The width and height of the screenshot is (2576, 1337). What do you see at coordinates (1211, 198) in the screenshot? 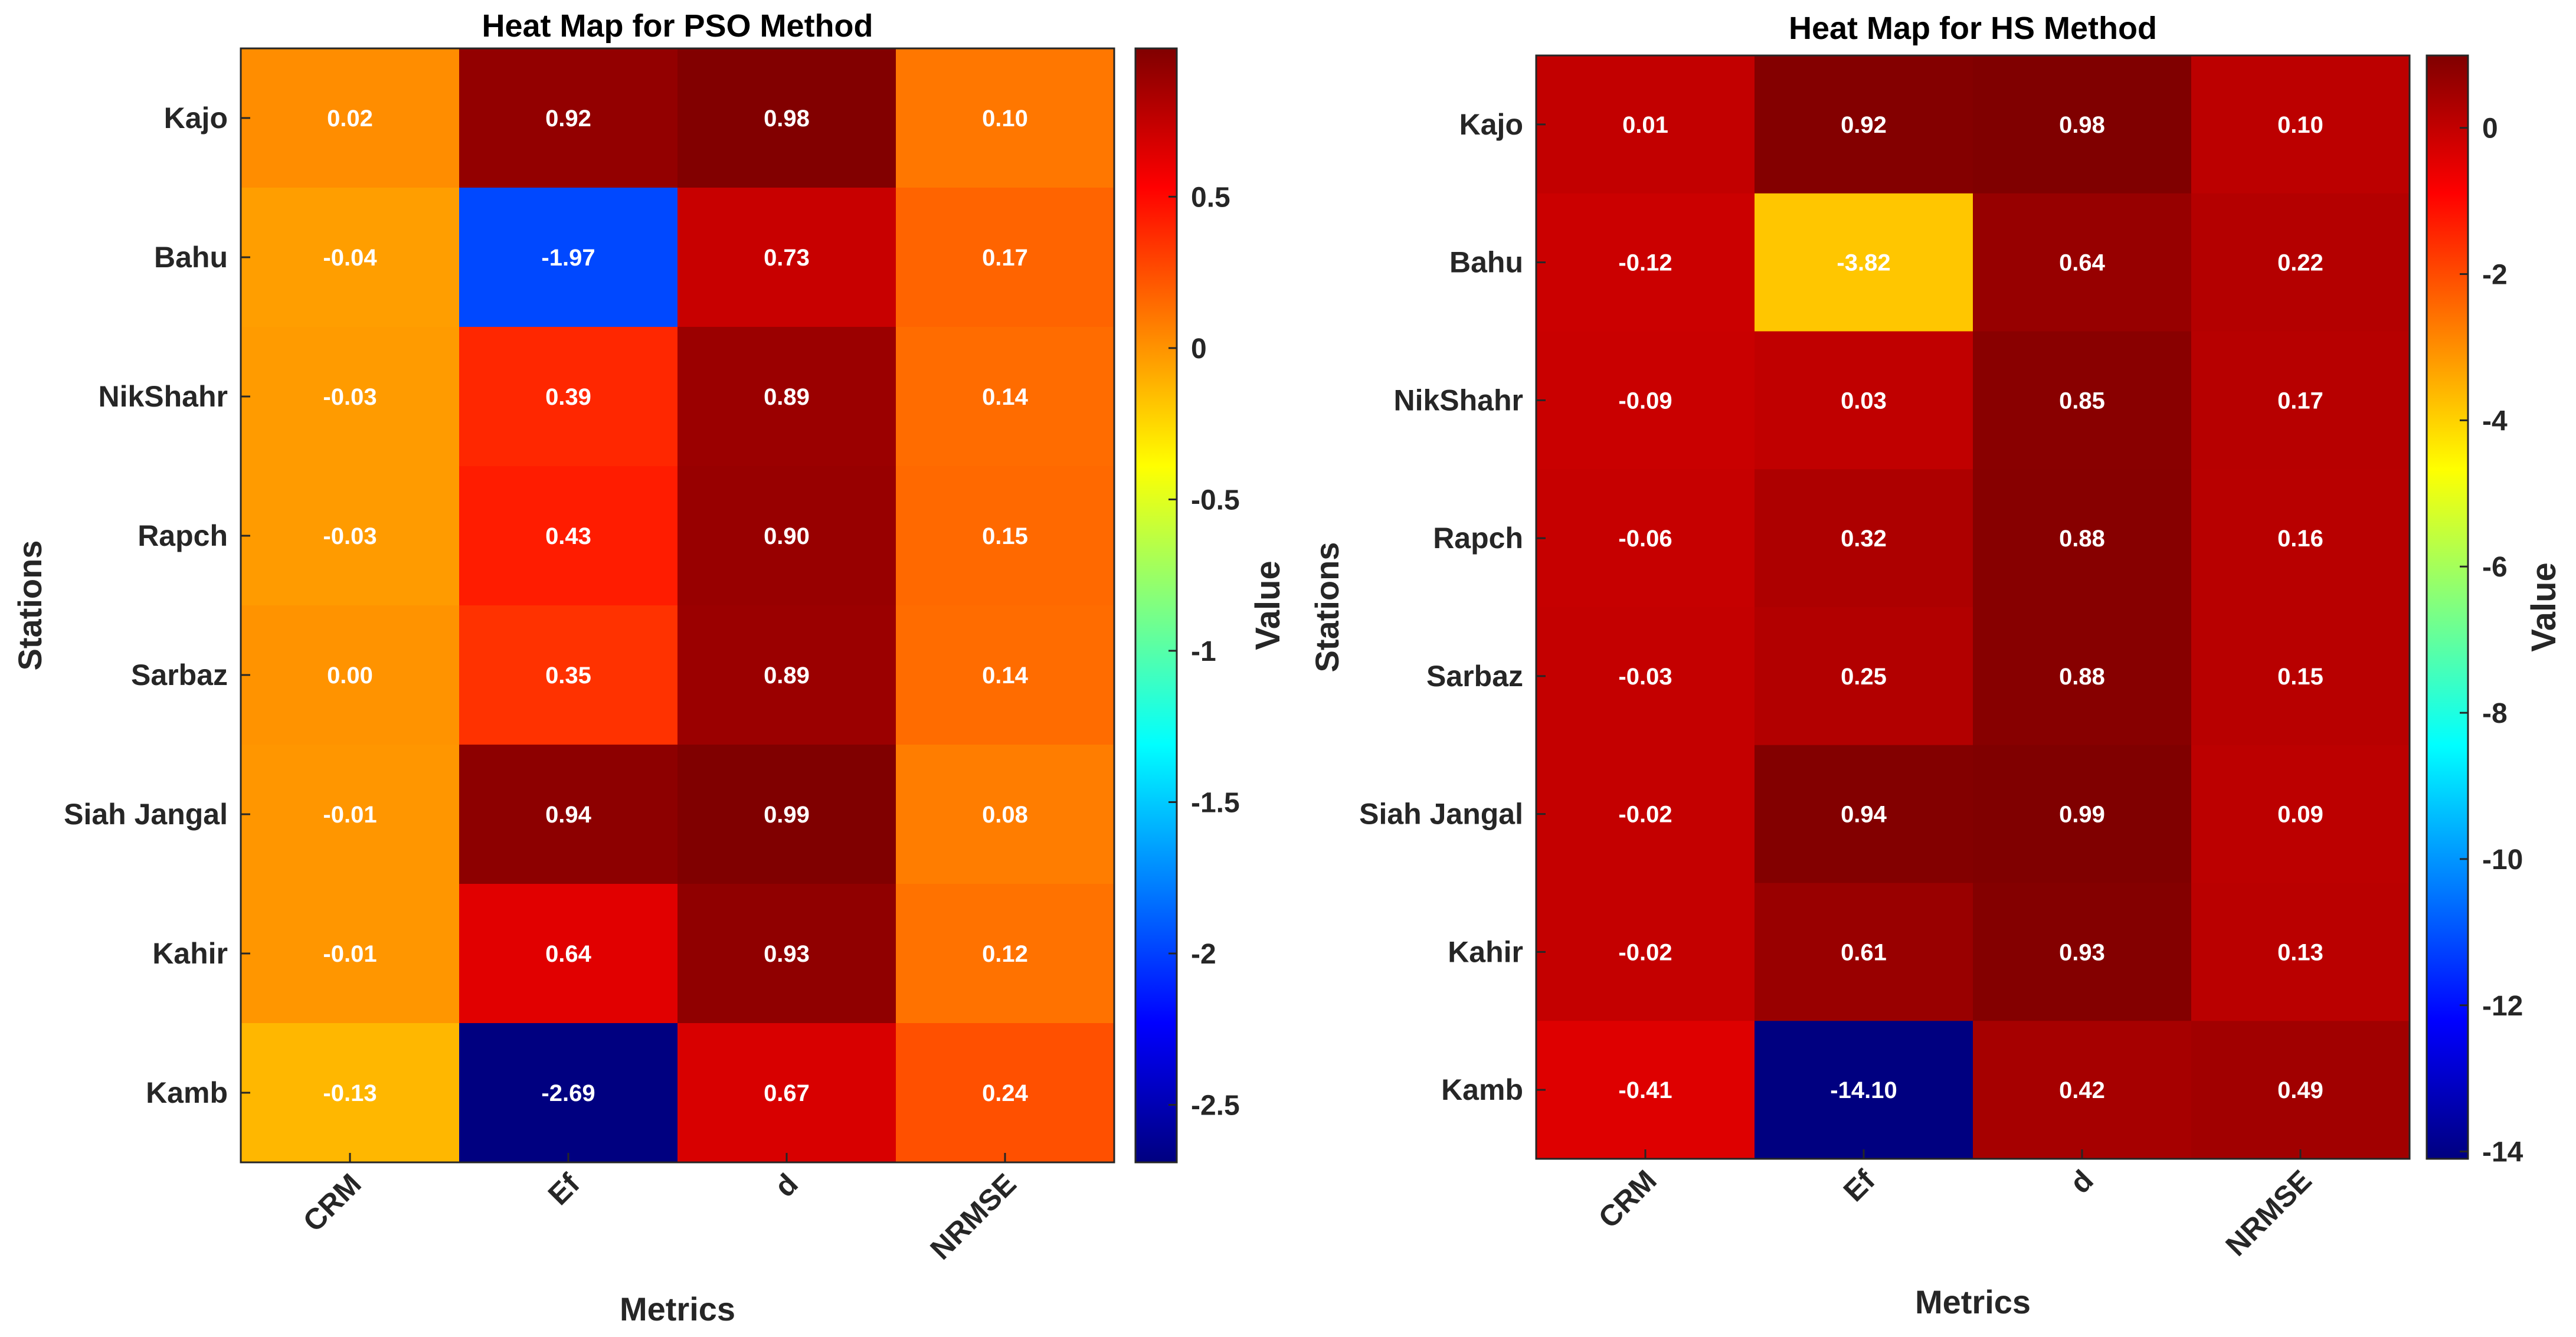
I see `colorbar-tick-label: 0.5` at bounding box center [1211, 198].